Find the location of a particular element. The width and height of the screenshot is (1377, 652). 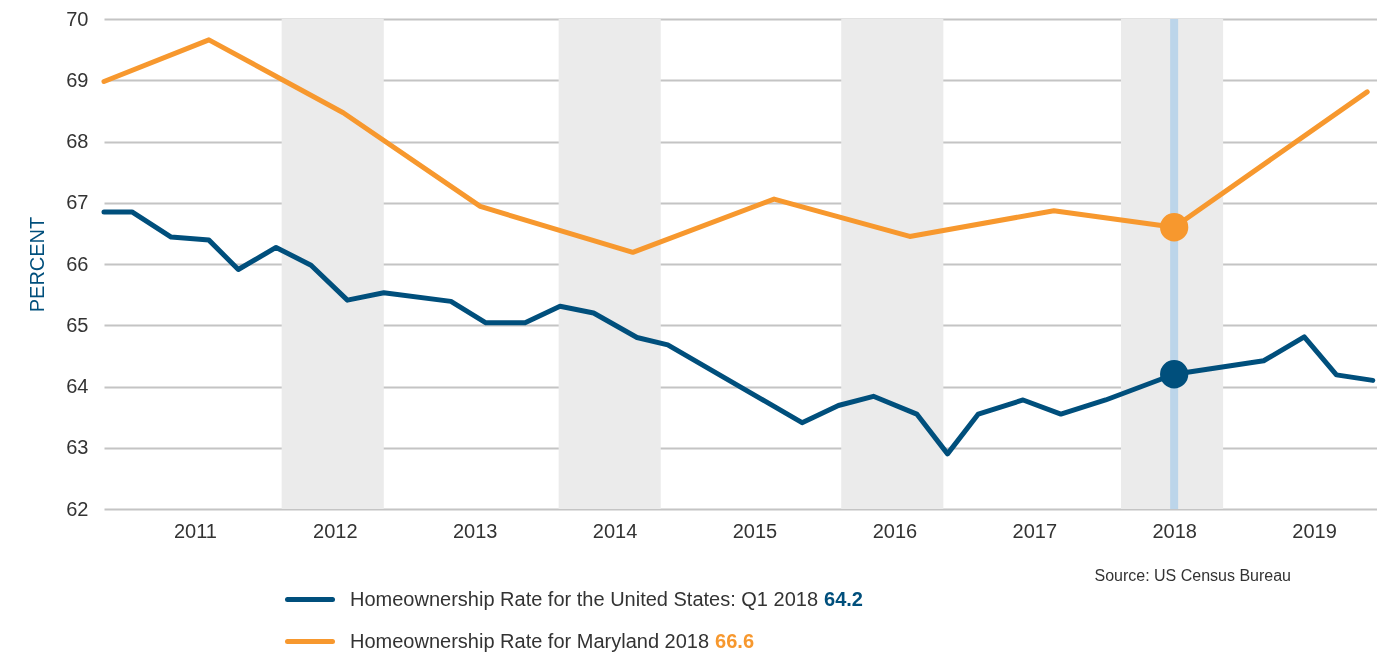

x-tick-label: 2013 is located at coordinates (475, 530).